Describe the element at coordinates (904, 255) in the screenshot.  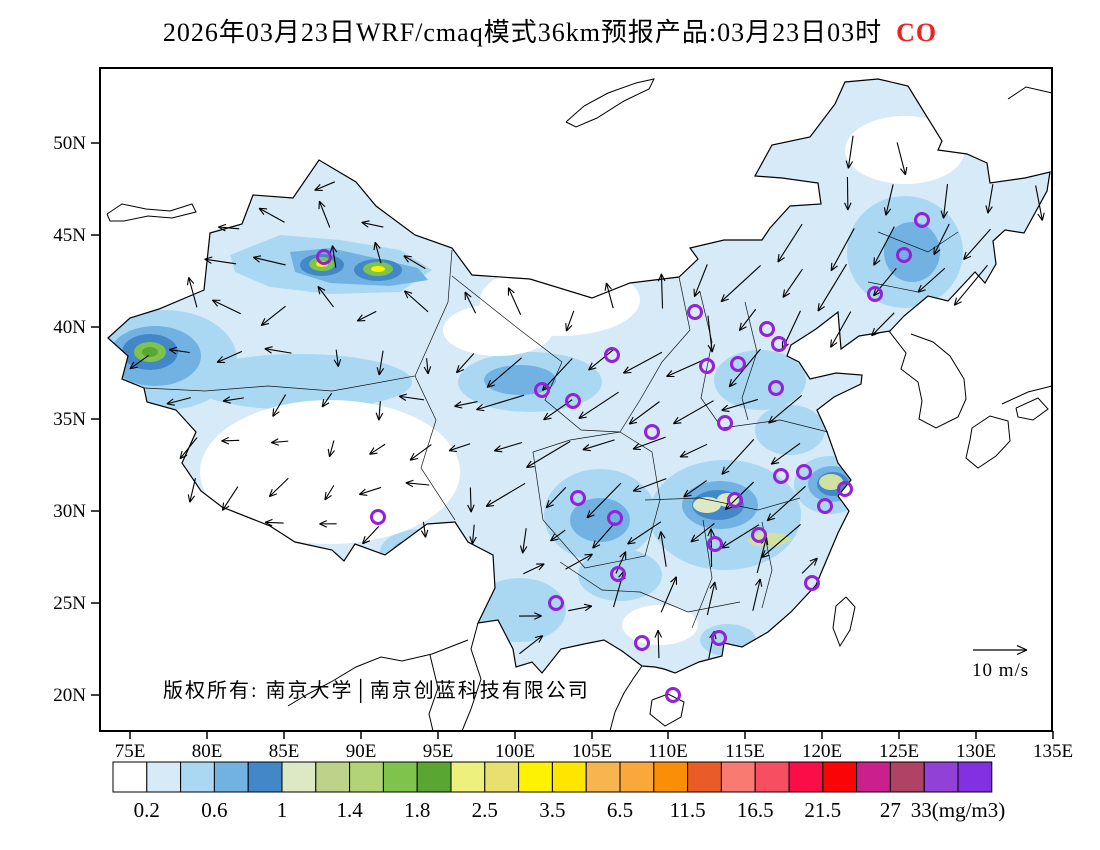
I see `city-marker-changchun` at that location.